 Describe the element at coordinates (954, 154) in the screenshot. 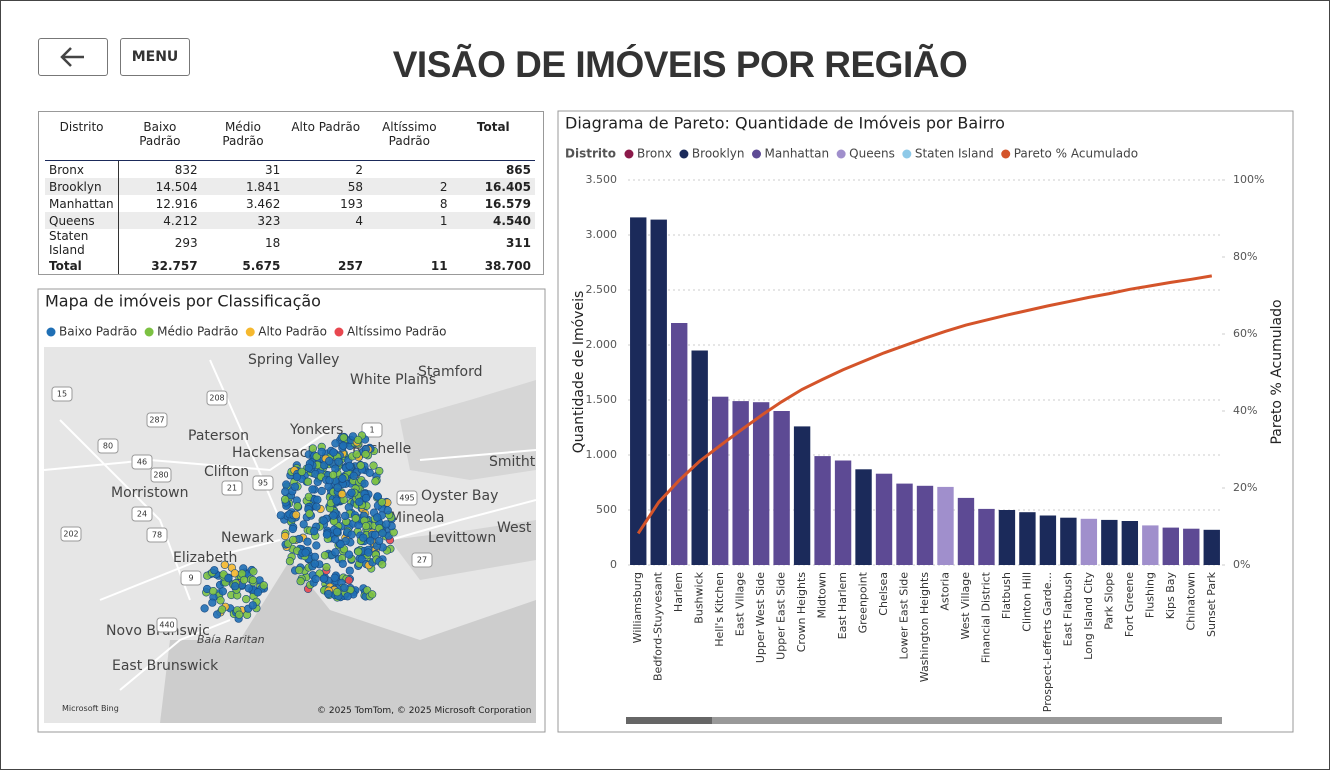

I see `legend-label: Staten Island` at that location.